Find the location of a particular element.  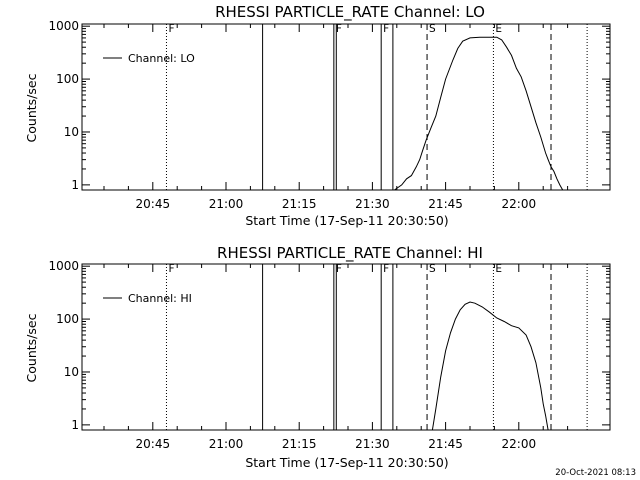

panel-lo-event-flag-S: S is located at coordinates (432, 29).